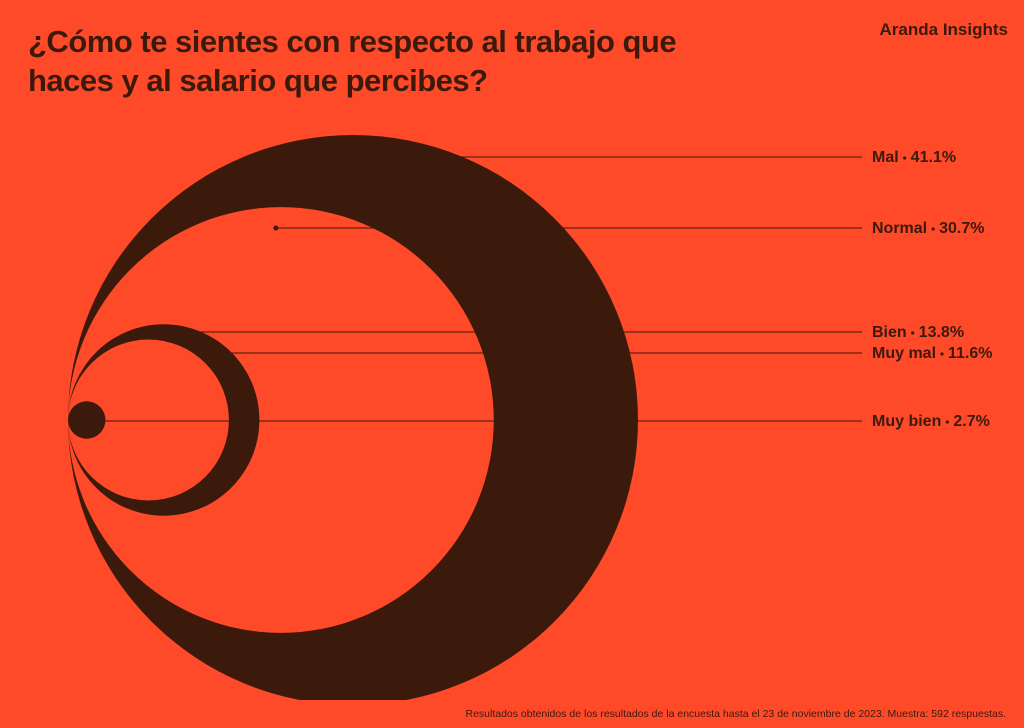 Image resolution: width=1024 pixels, height=728 pixels. What do you see at coordinates (899, 228) in the screenshot?
I see `label-name: Normal` at bounding box center [899, 228].